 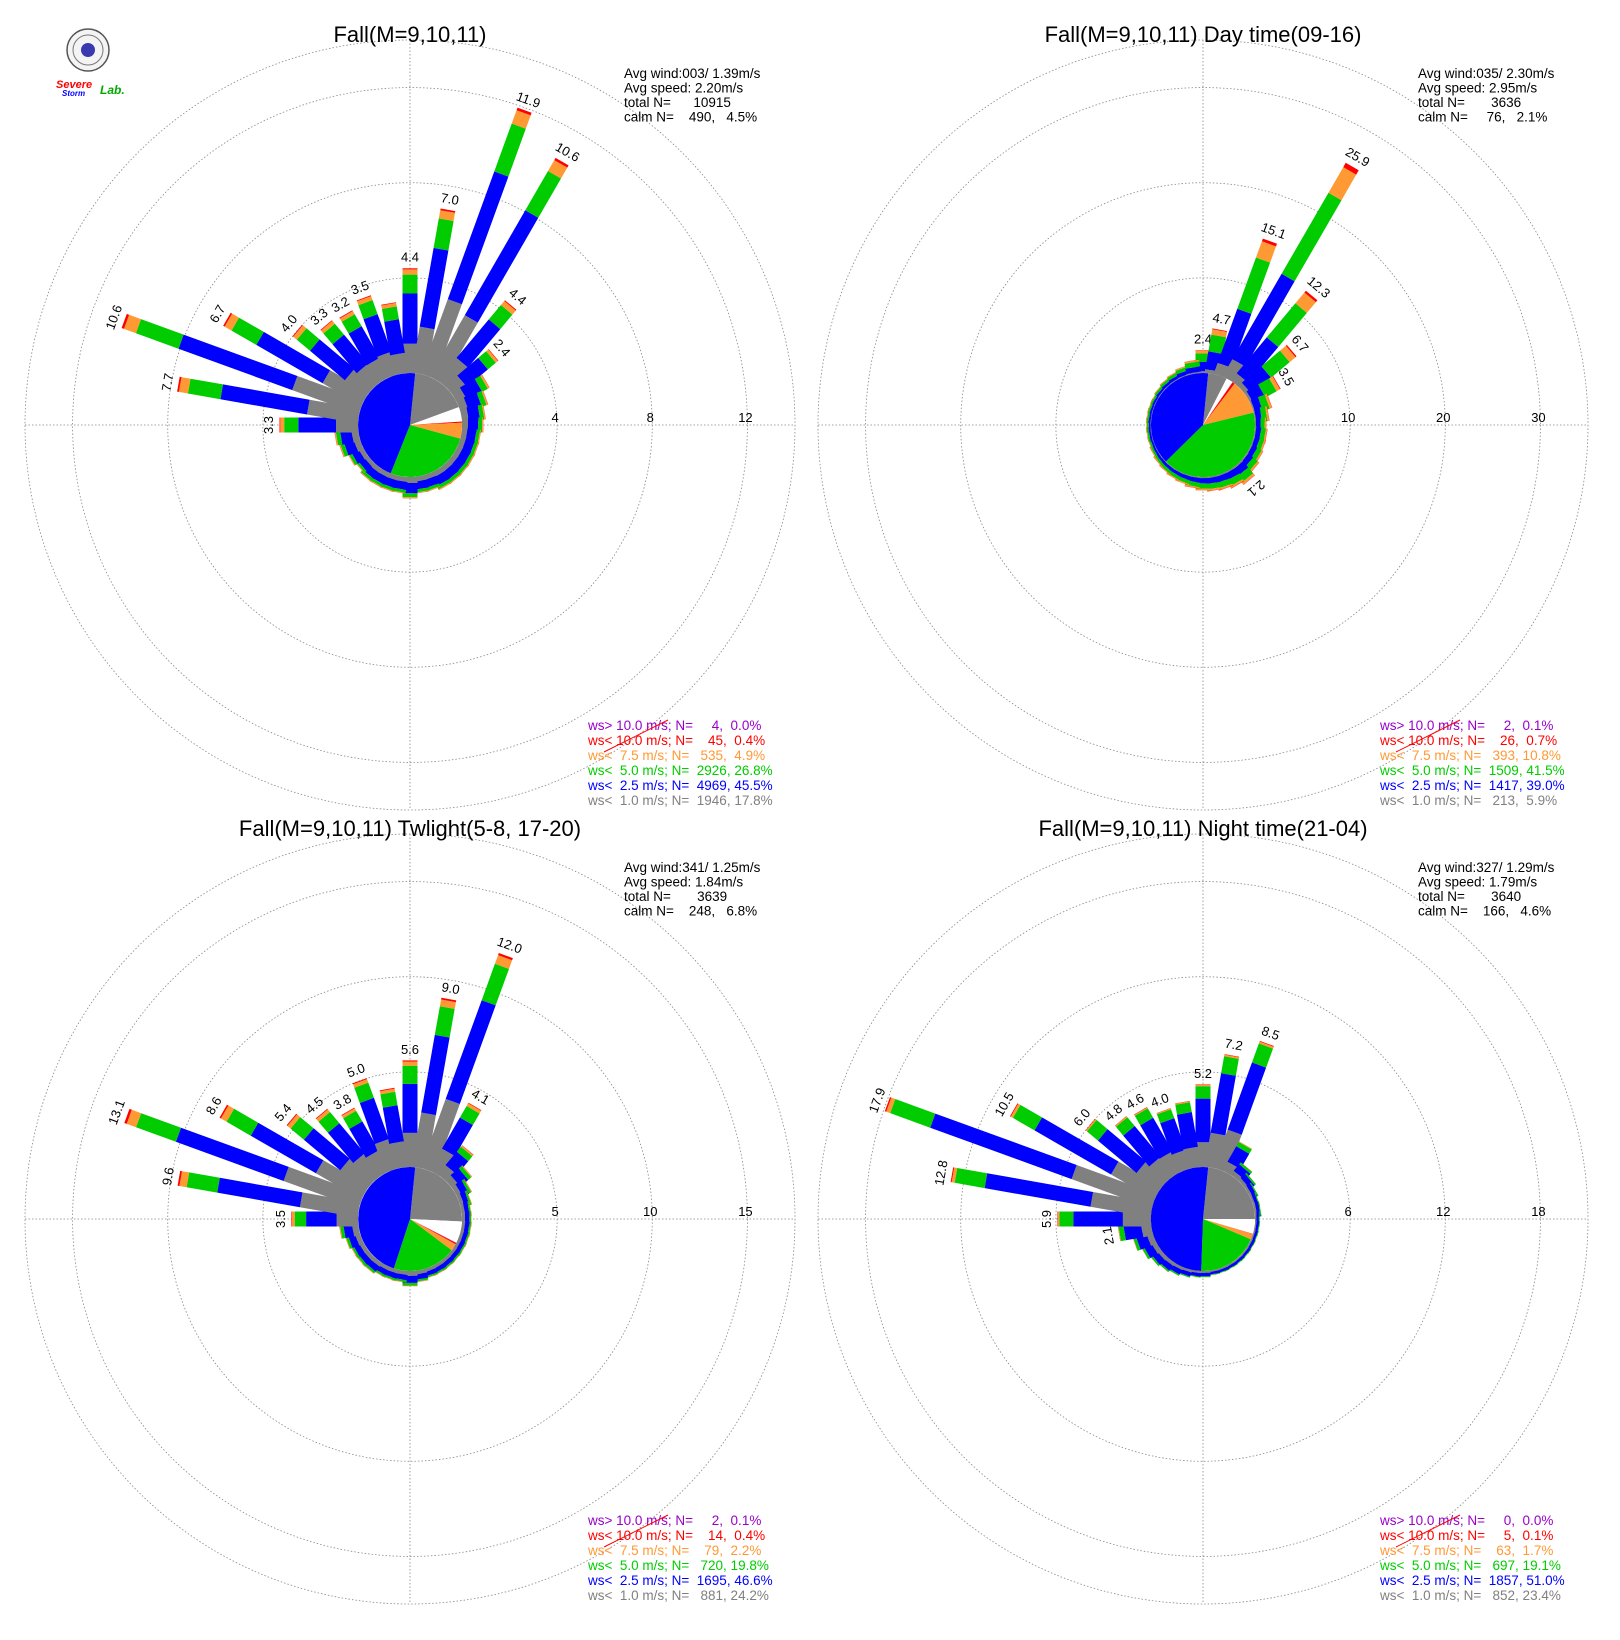 What do you see at coordinates (168, 382) in the screenshot?
I see `bar-label-dir-280: 7.7` at bounding box center [168, 382].